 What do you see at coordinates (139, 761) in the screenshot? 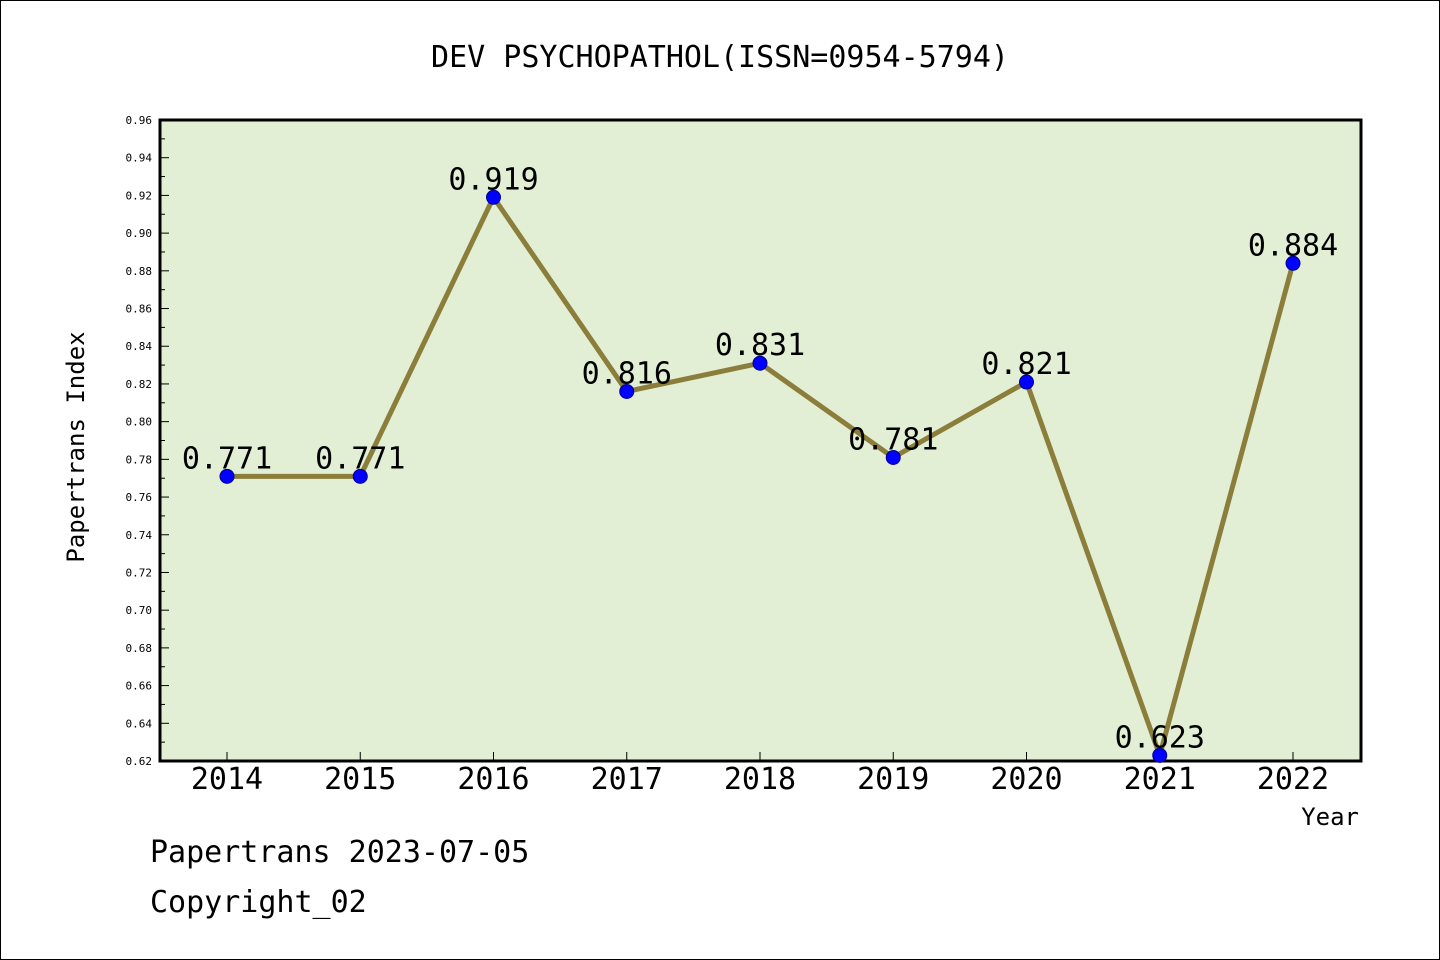
I see `y-tick-label: 0.62` at bounding box center [139, 761].